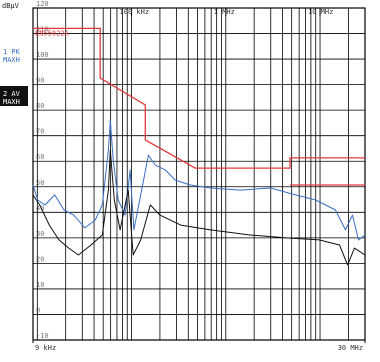 Image resolution: width=380 pixels, height=362 pixels. Describe the element at coordinates (11, 6) in the screenshot. I see `y-axis-label: dBµV` at that location.